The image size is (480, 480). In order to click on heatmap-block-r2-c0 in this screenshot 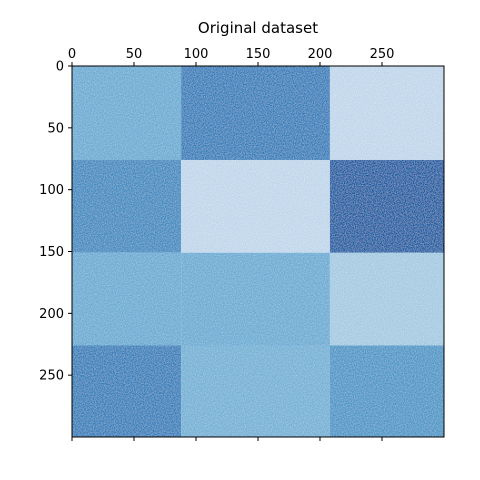, I will do `click(127, 299)`.